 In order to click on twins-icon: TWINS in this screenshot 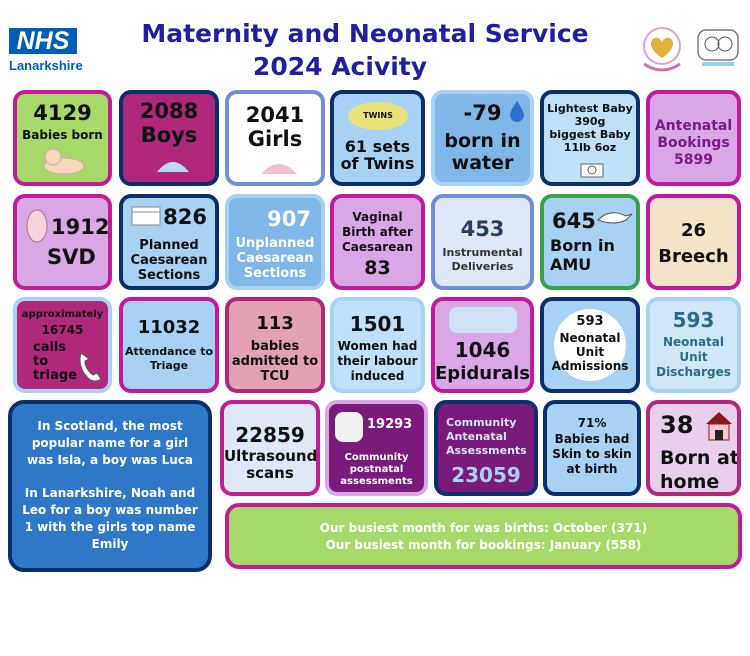, I will do `click(378, 116)`.